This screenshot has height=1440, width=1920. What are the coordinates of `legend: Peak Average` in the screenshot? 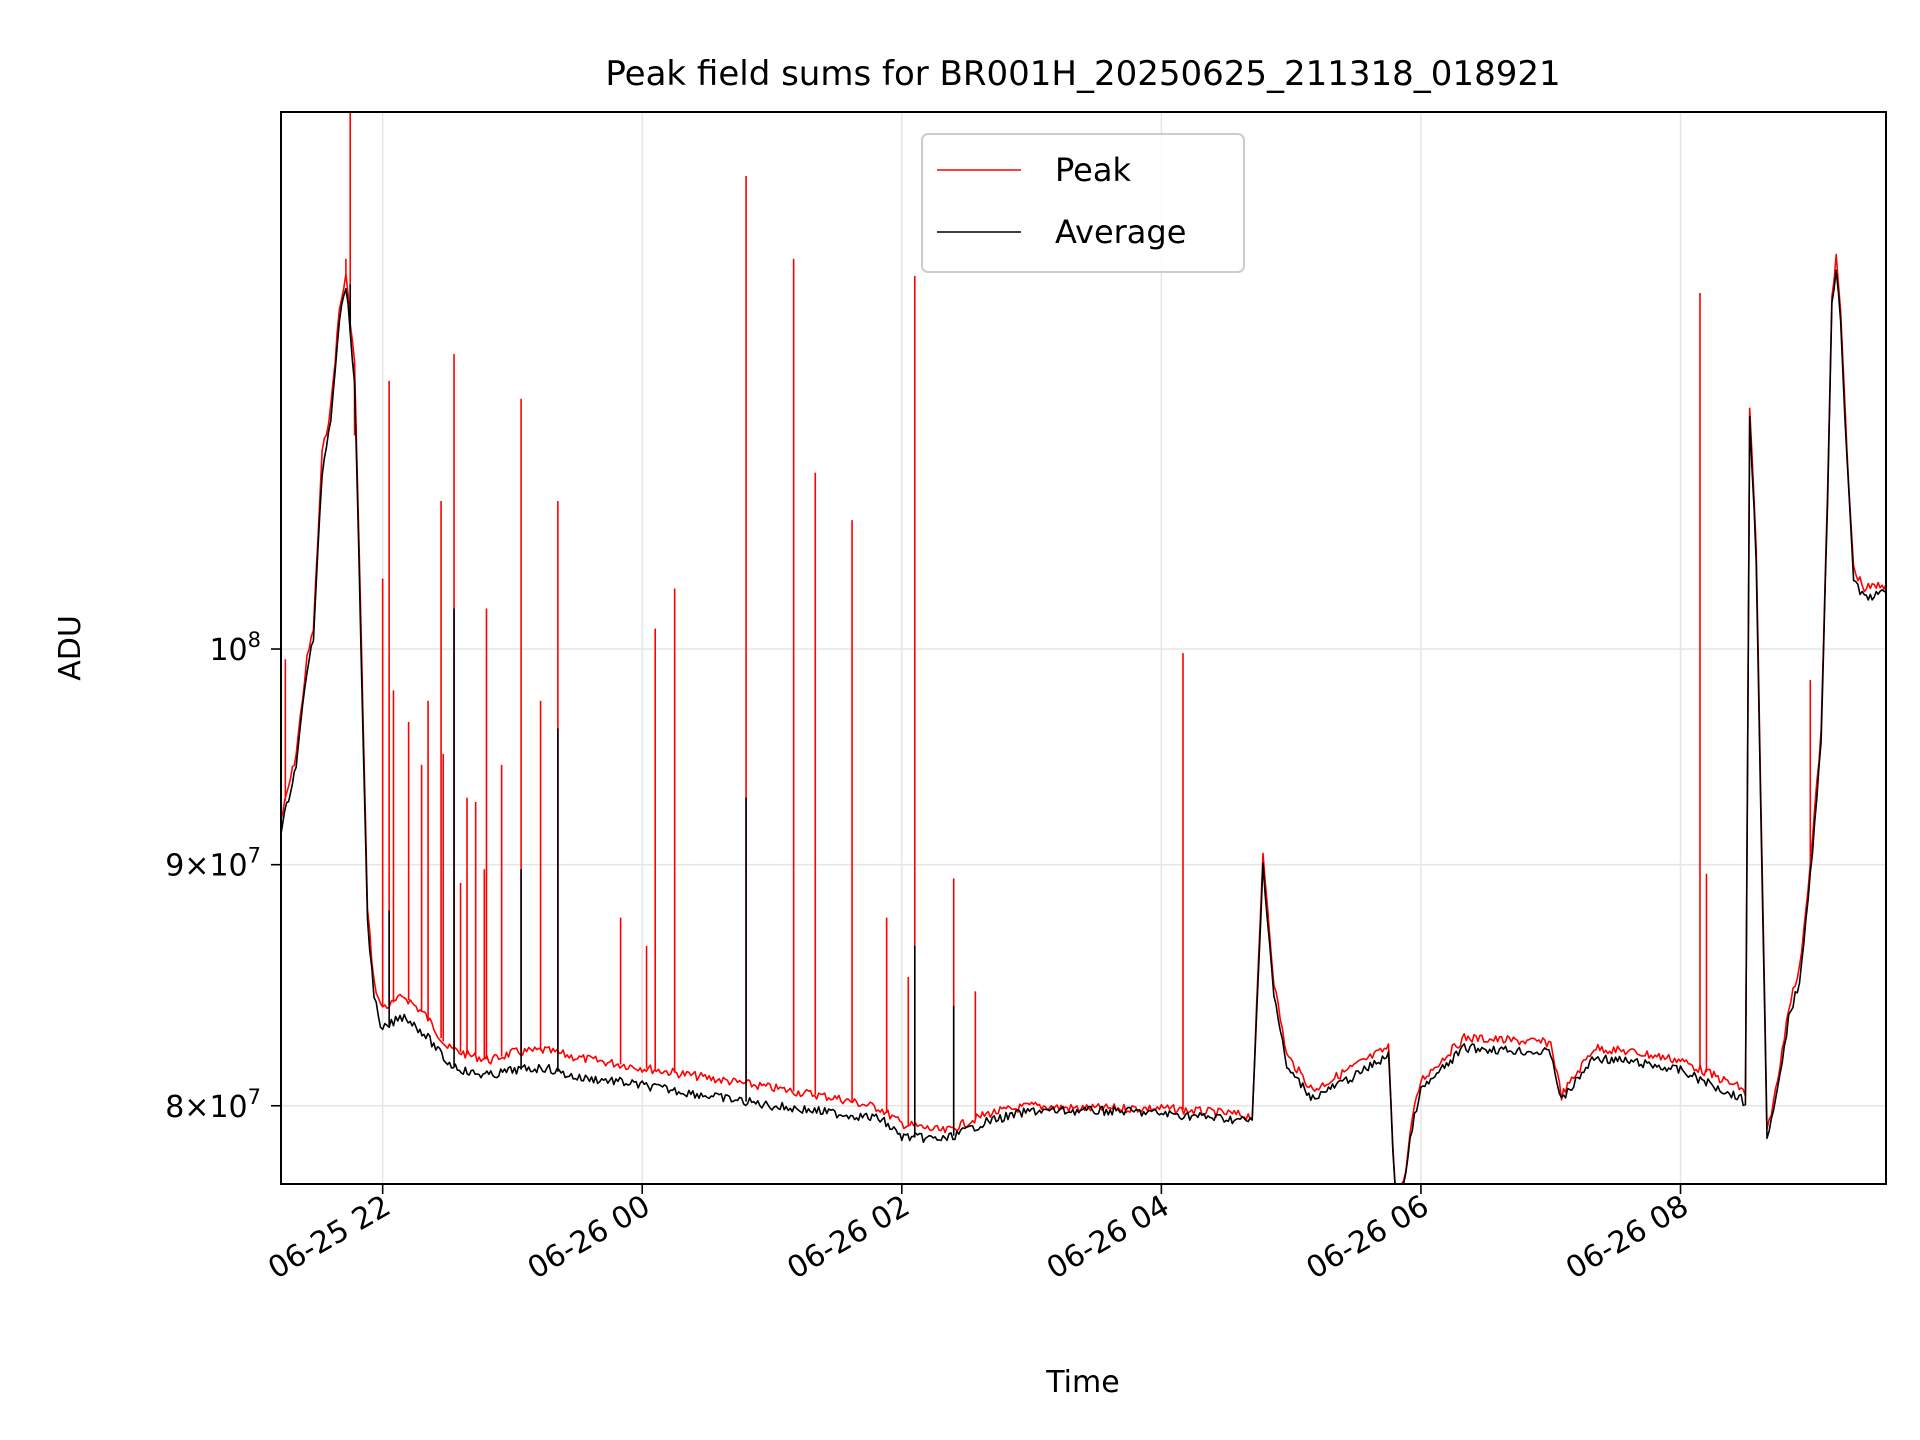 It's located at (1083, 203).